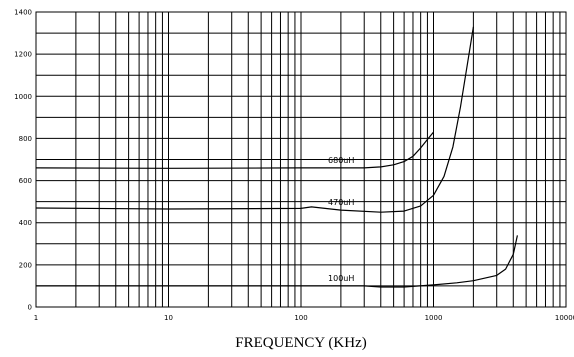  I want to click on x-axis-tick-labels: 1 10 100 1000 10000, so click(304, 318).